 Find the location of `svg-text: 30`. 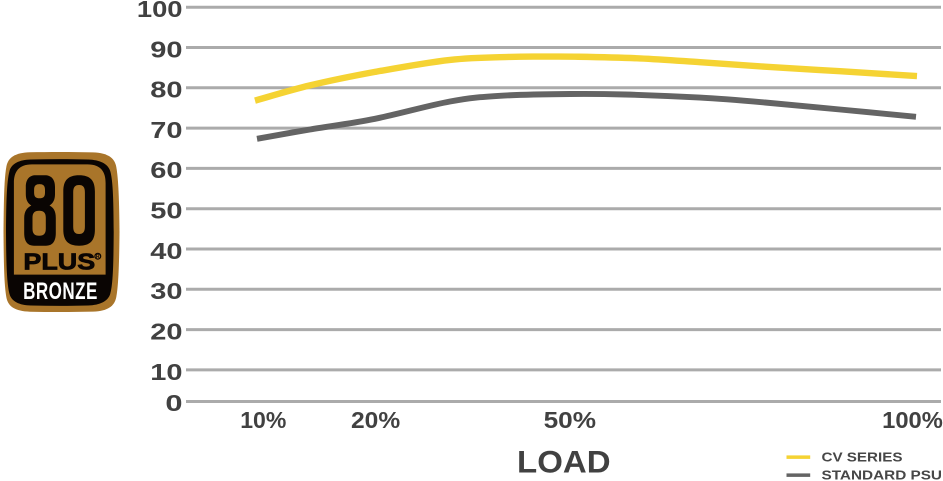

svg-text: 30 is located at coordinates (166, 291).